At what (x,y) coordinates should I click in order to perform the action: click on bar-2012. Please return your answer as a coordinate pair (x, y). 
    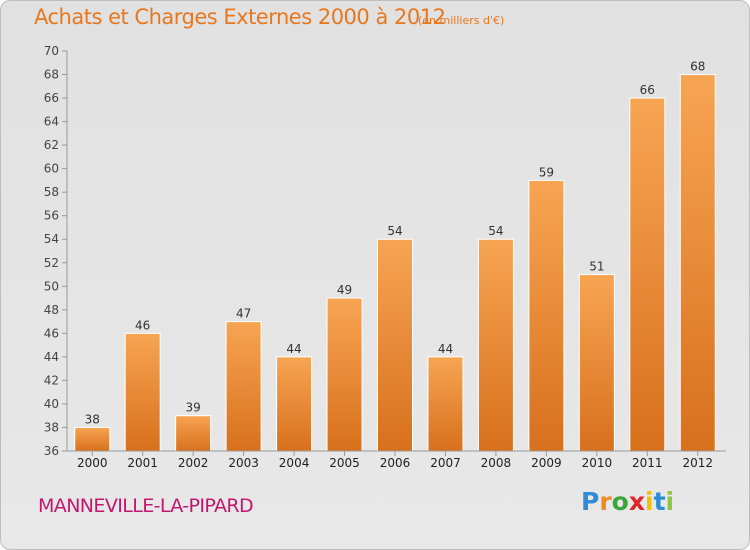
    Looking at the image, I should click on (697, 263).